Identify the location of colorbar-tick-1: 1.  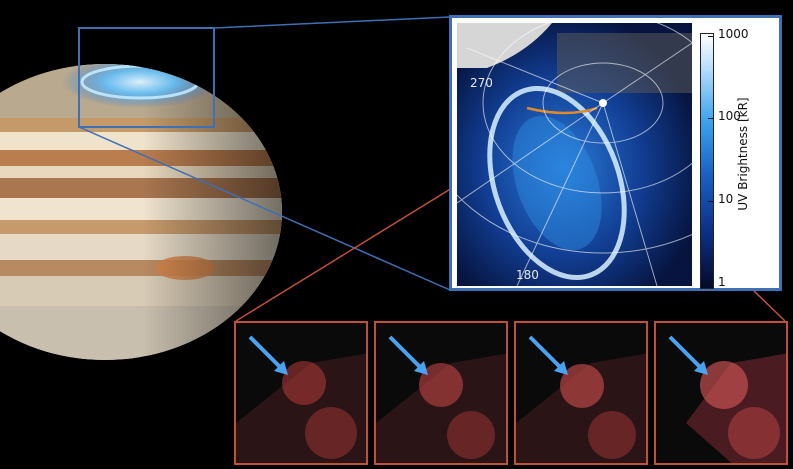
(722, 282).